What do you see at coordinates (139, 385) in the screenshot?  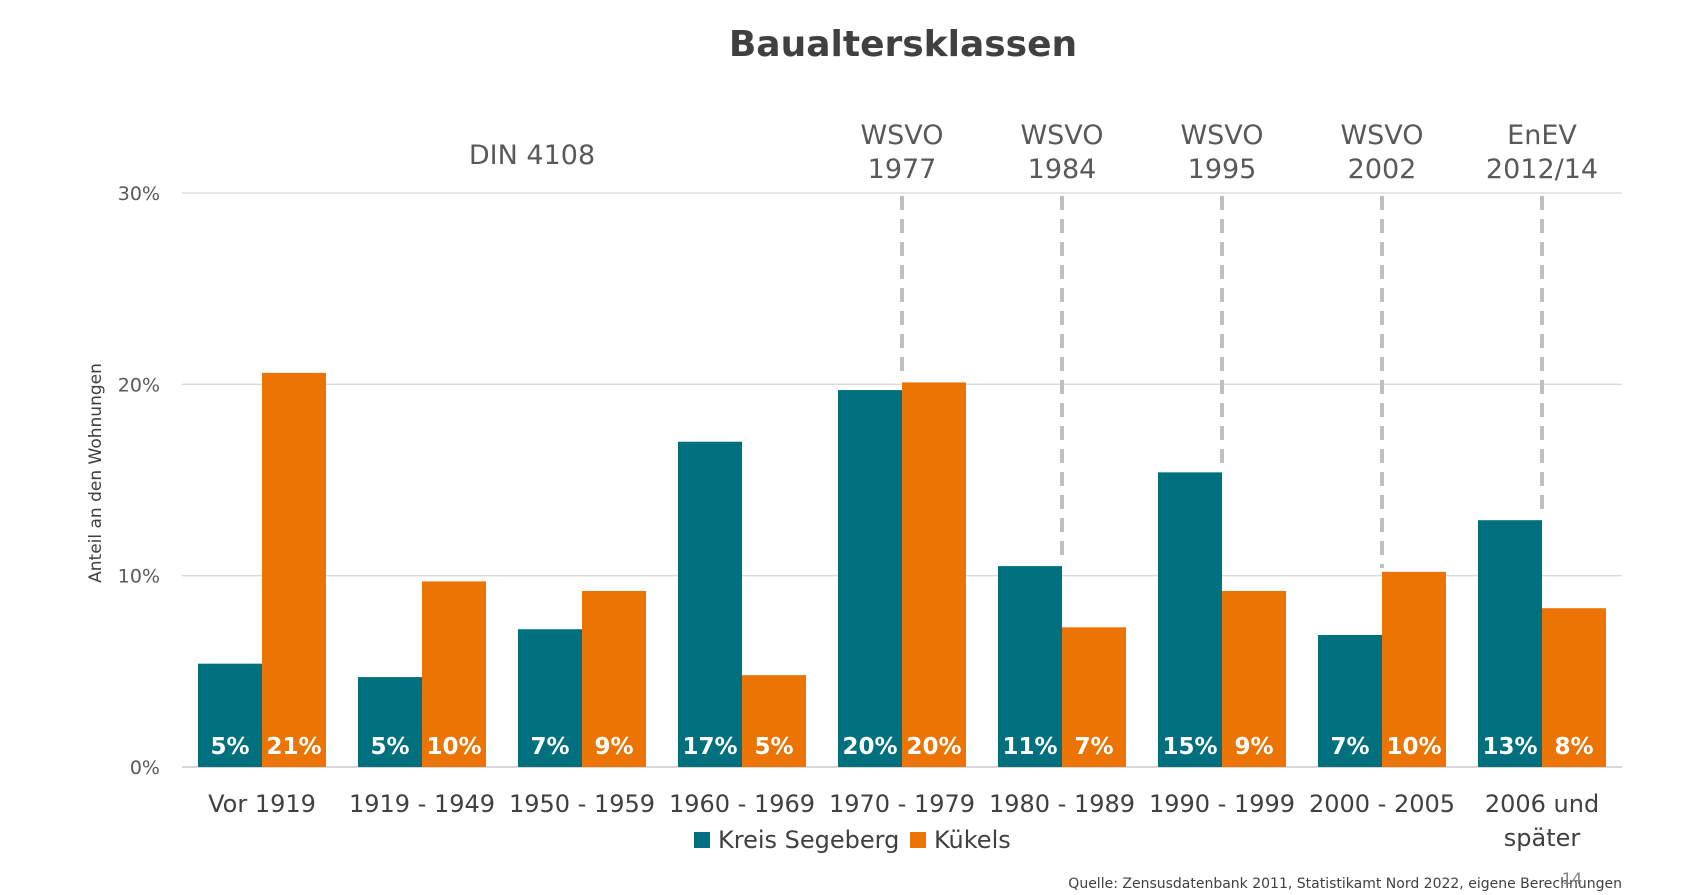 I see `y-tick-label: 20%` at bounding box center [139, 385].